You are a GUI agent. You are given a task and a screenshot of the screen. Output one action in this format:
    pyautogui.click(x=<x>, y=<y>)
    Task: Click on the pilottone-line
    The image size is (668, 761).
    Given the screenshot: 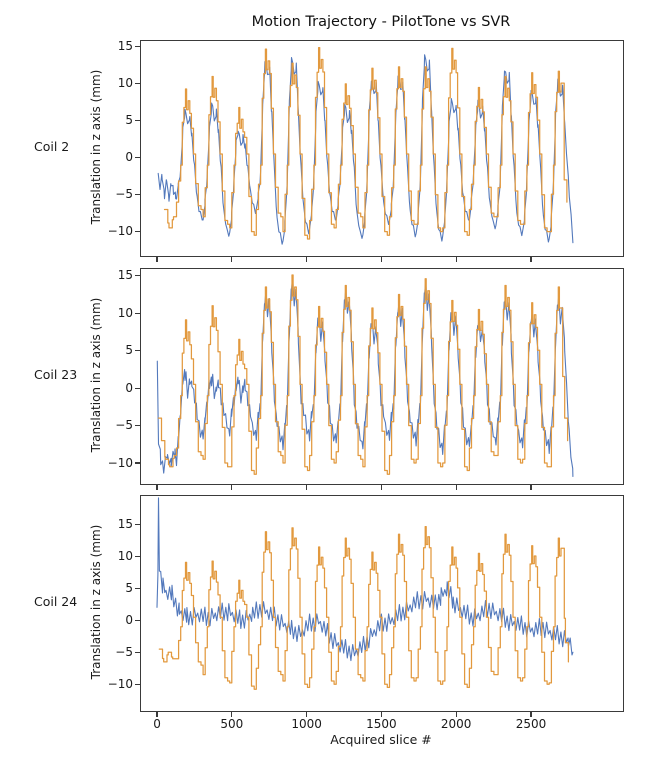 What is the action you would take?
    pyautogui.click(x=365, y=579)
    